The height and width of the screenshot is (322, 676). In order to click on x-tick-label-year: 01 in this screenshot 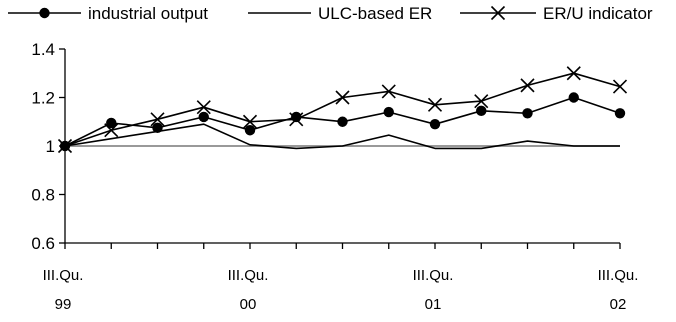, I will do `click(433, 304)`.